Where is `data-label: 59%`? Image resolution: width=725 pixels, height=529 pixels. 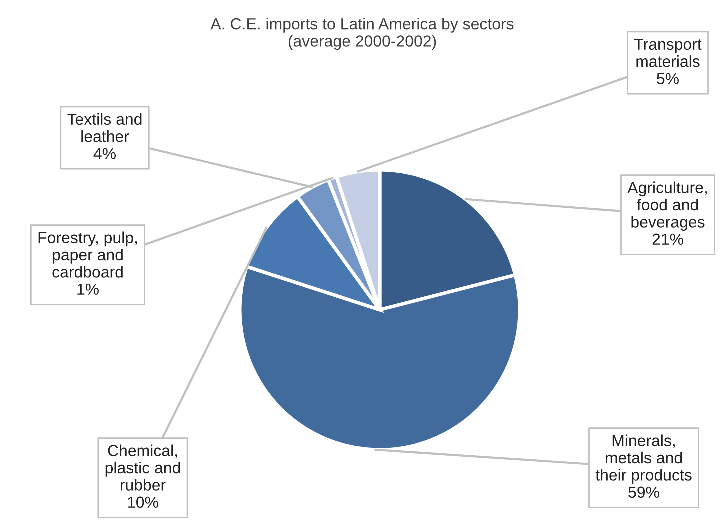
data-label: 59% is located at coordinates (644, 492).